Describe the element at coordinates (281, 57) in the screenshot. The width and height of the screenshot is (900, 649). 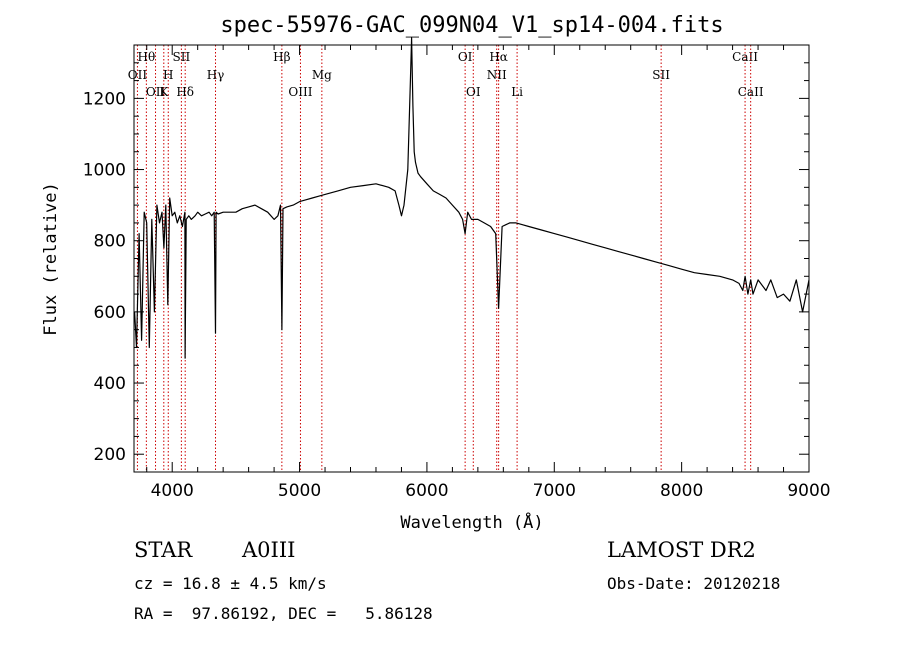
I see `spectral-line-label: Hβ` at that location.